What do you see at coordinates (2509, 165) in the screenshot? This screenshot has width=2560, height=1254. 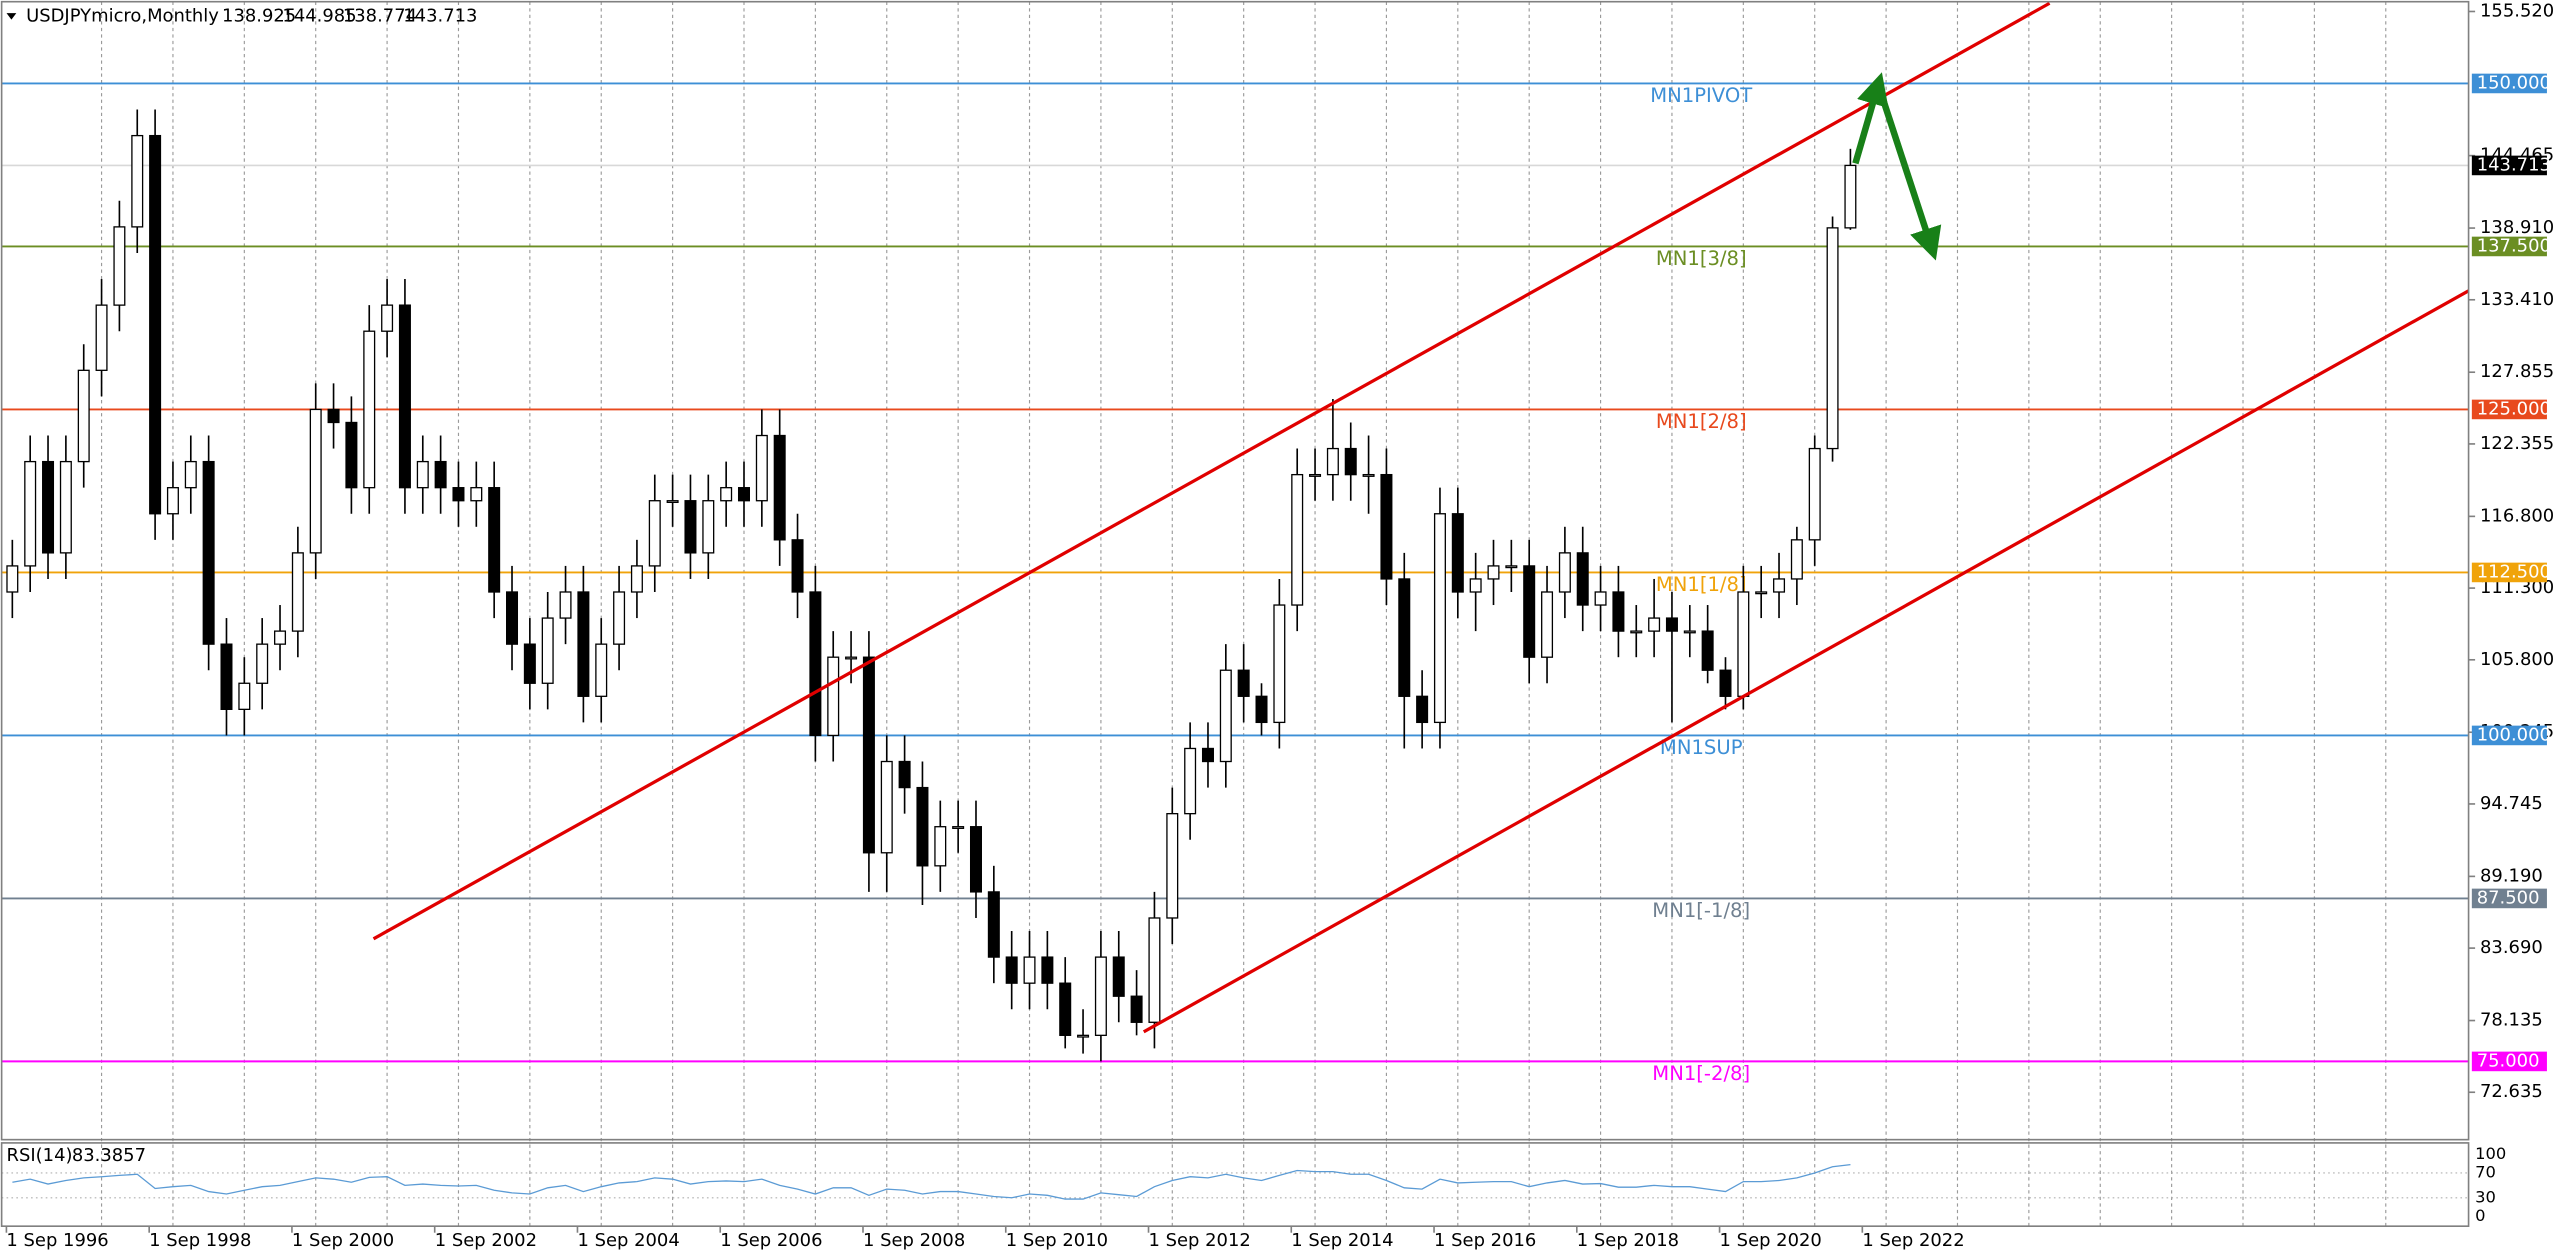 I see `current-price-box` at bounding box center [2509, 165].